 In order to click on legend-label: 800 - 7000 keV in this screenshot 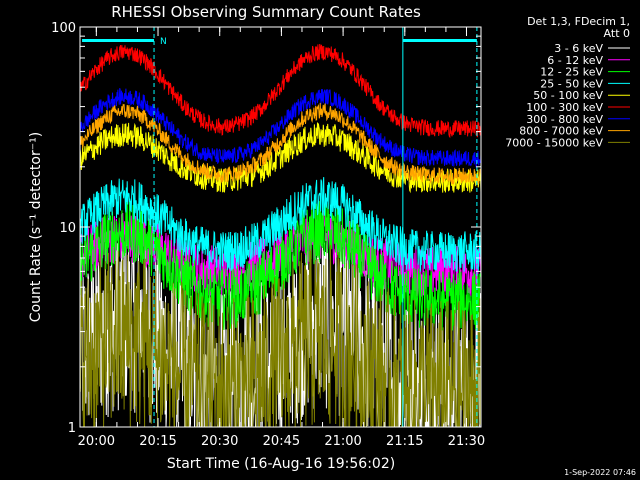, I will do `click(561, 131)`.